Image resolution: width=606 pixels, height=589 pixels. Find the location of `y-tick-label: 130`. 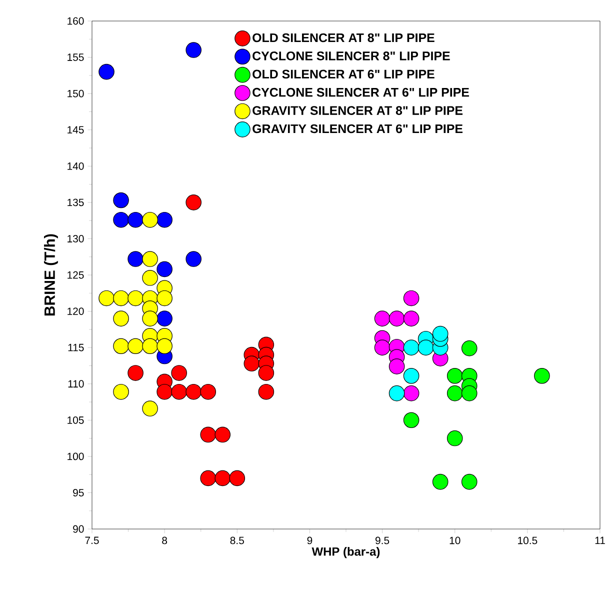

y-tick-label: 130 is located at coordinates (76, 238).